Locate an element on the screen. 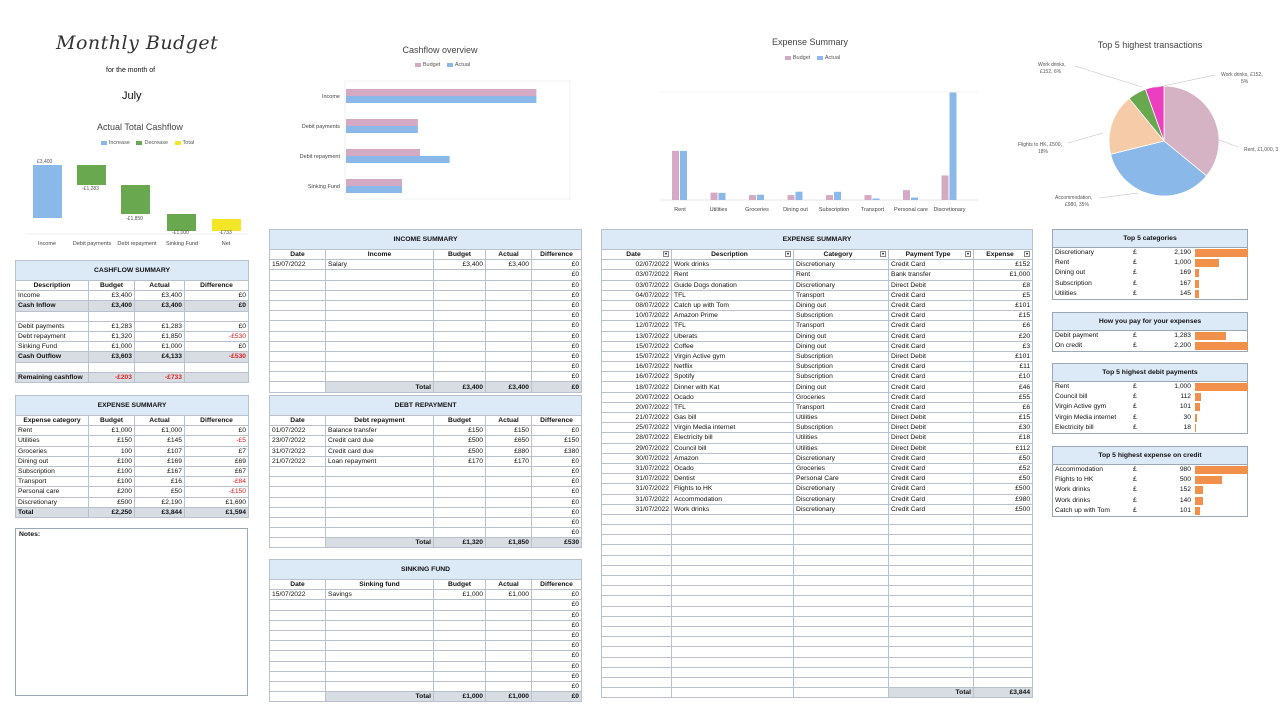 The width and height of the screenshot is (1280, 720). column-header: Date is located at coordinates (297, 254).